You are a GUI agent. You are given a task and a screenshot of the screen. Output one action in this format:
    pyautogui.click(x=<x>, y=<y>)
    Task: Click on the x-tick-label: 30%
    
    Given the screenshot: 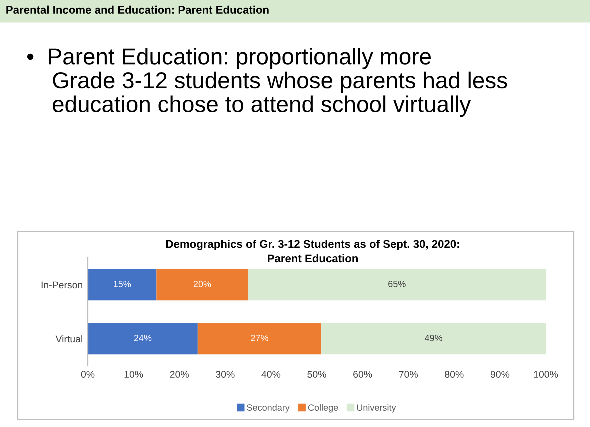 What is the action you would take?
    pyautogui.click(x=225, y=374)
    